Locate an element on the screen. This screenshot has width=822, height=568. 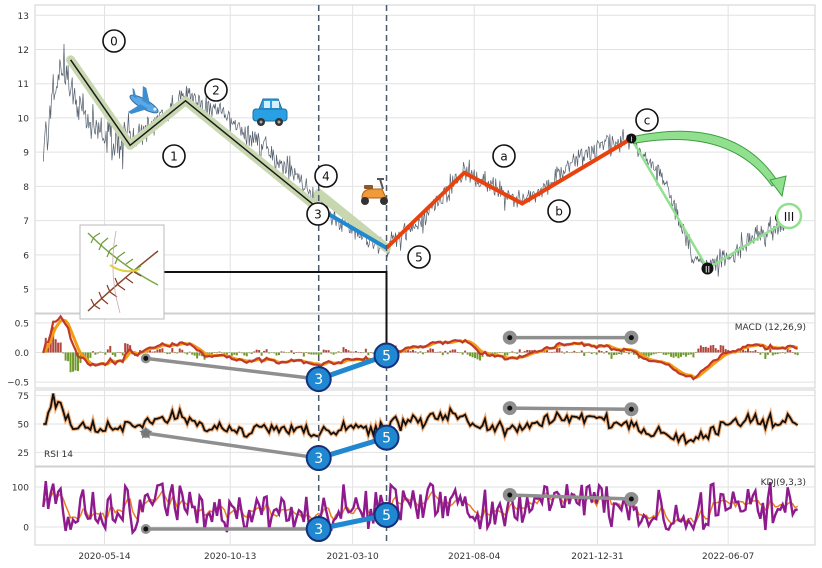
rsi-divergence-line is located at coordinates (570, 409).